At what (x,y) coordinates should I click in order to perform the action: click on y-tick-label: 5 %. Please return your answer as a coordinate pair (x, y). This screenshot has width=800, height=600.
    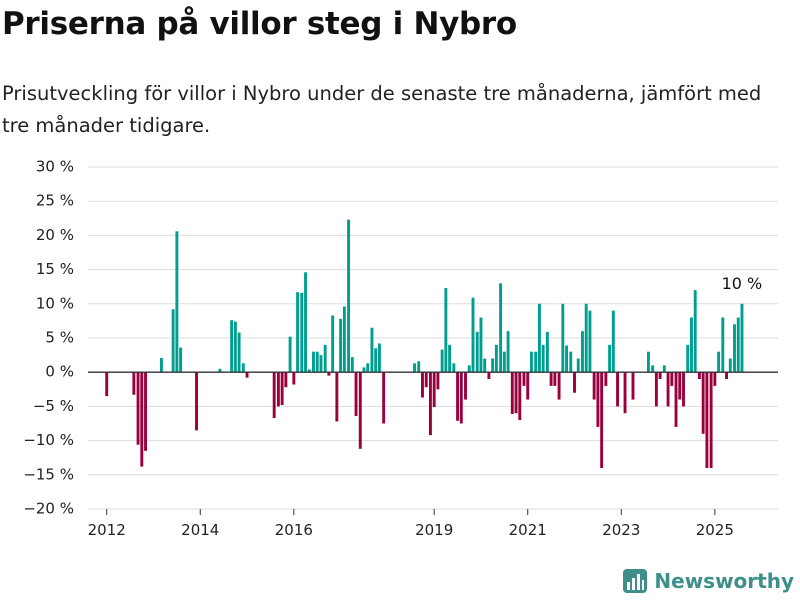
    Looking at the image, I should click on (59, 338).